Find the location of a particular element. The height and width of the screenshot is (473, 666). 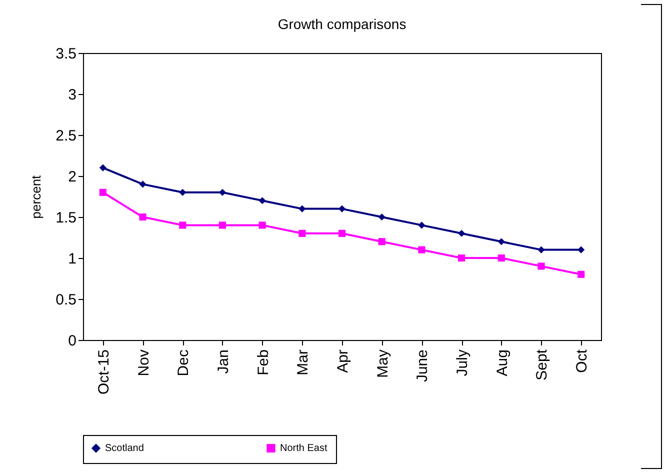

y-tick-label: 3.5 is located at coordinates (66, 54).